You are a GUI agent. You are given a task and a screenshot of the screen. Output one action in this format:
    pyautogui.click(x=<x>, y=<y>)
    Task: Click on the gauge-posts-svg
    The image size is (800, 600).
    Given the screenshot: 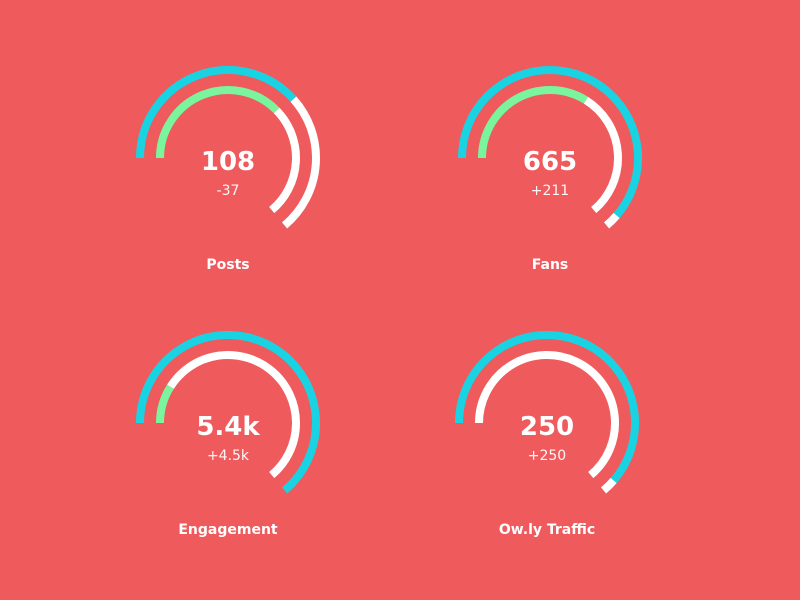 What is the action you would take?
    pyautogui.click(x=228, y=147)
    